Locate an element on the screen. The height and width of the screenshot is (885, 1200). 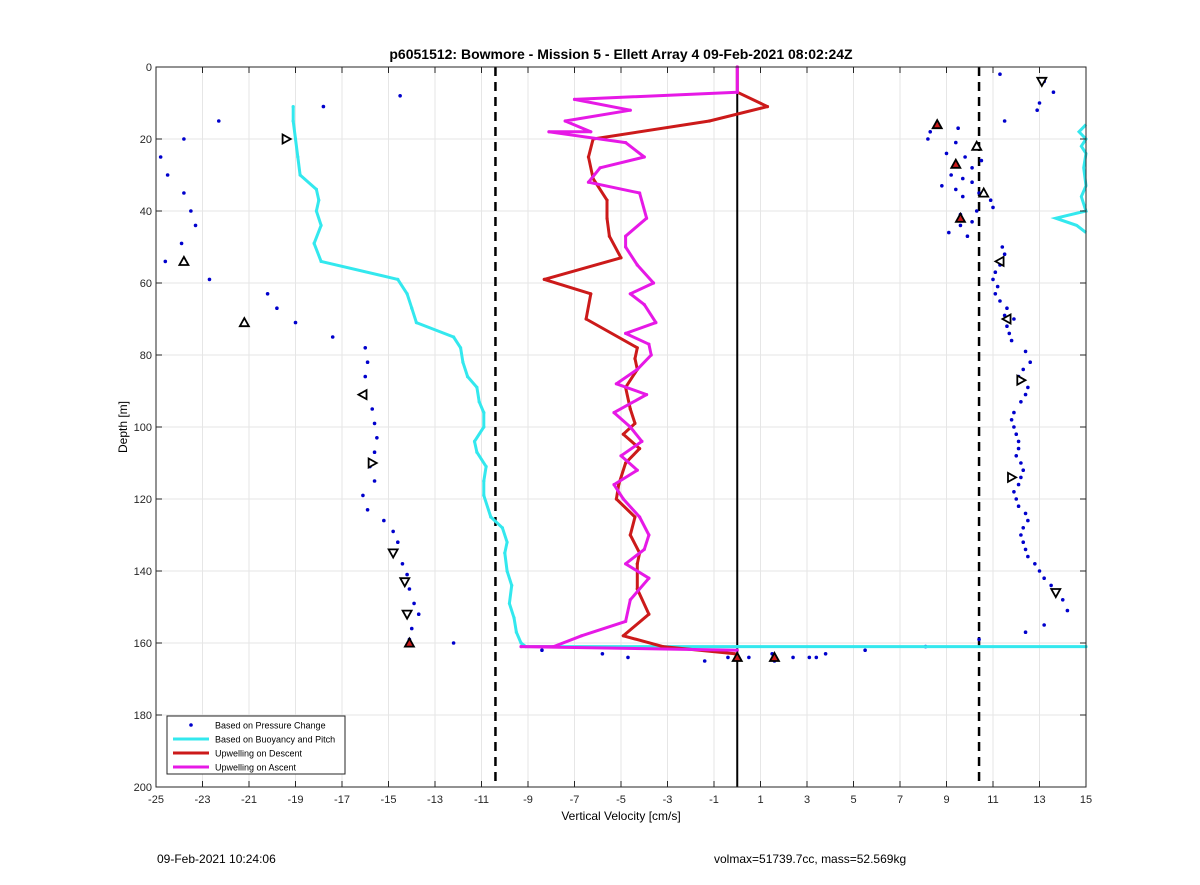
x-tick-label: 11 is located at coordinates (992, 800).